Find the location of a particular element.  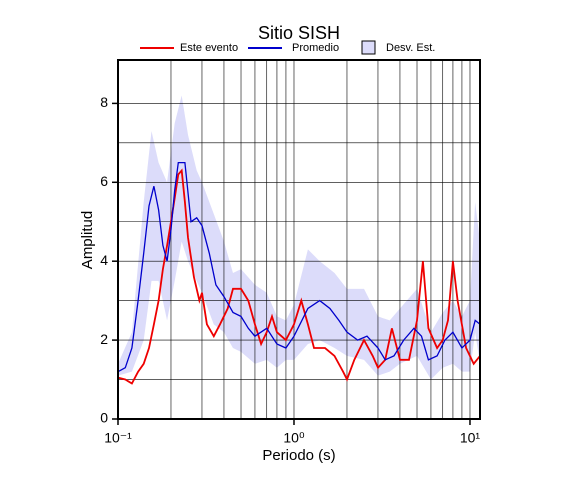

x-tick-label: 10⁰ is located at coordinates (294, 438).